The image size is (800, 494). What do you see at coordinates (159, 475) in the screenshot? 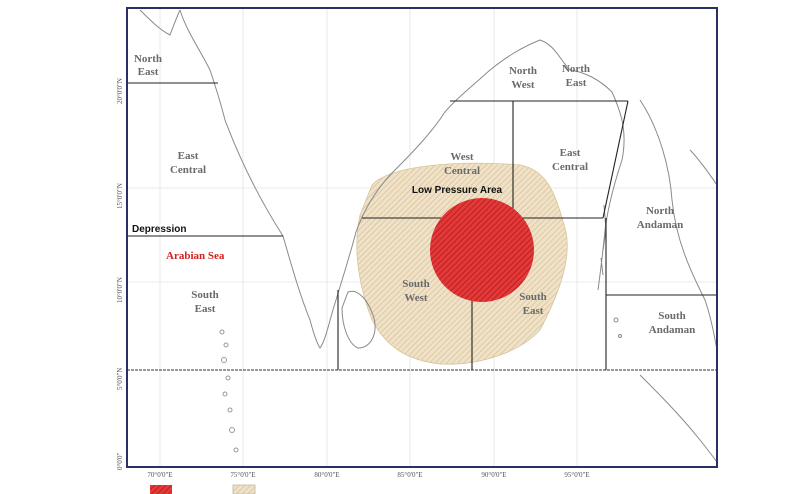
I see `lon-tick: 70°0'0"E` at bounding box center [159, 475].